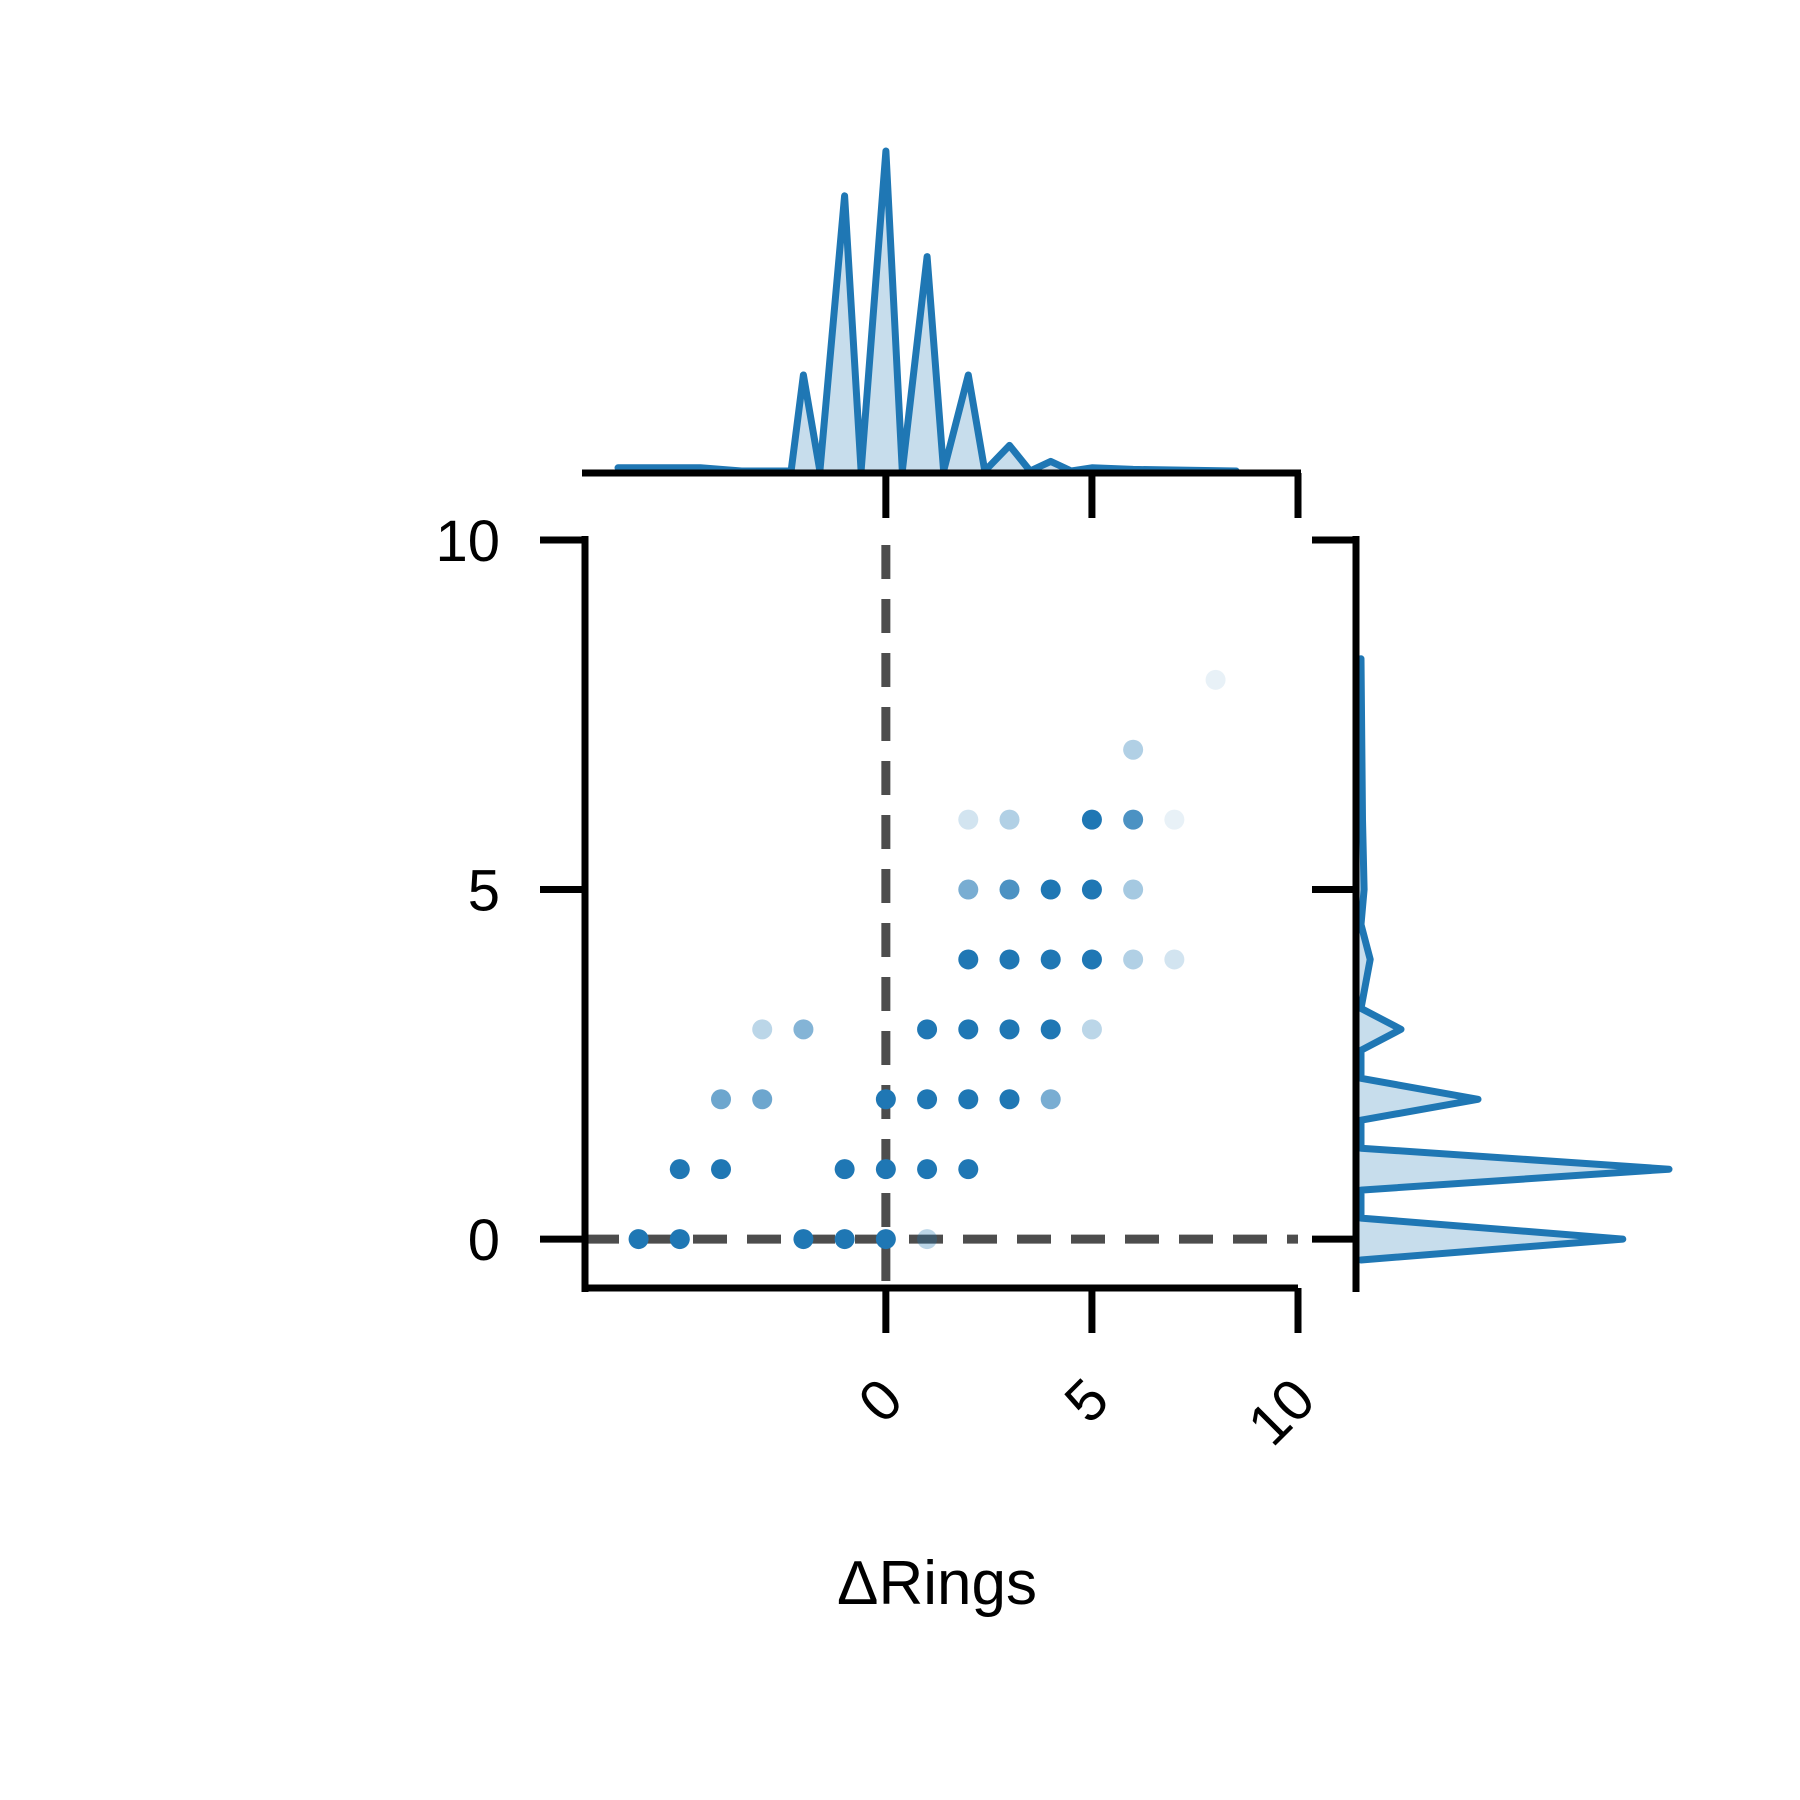 The width and height of the screenshot is (1800, 1800). I want to click on y-marginal-density, so click(1514, 959).